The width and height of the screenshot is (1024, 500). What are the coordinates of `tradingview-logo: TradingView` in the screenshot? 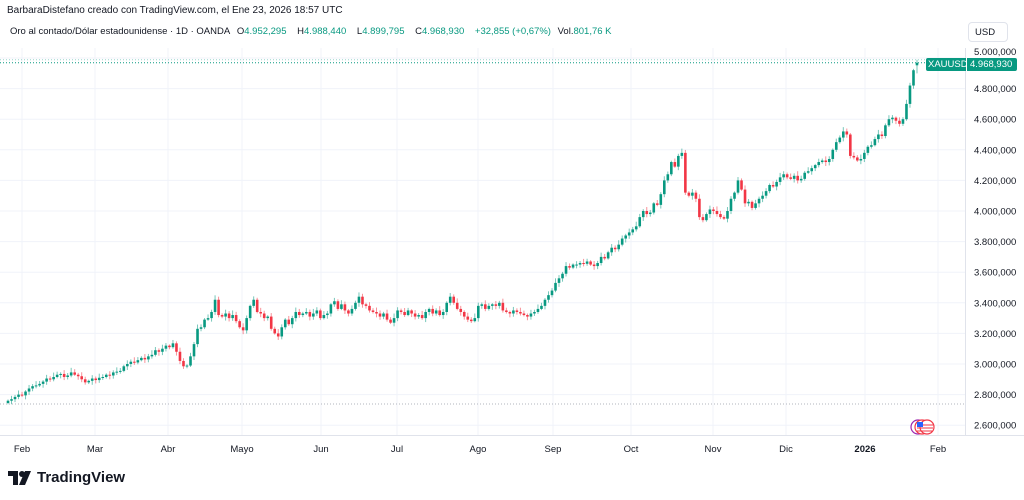 It's located at (66, 477).